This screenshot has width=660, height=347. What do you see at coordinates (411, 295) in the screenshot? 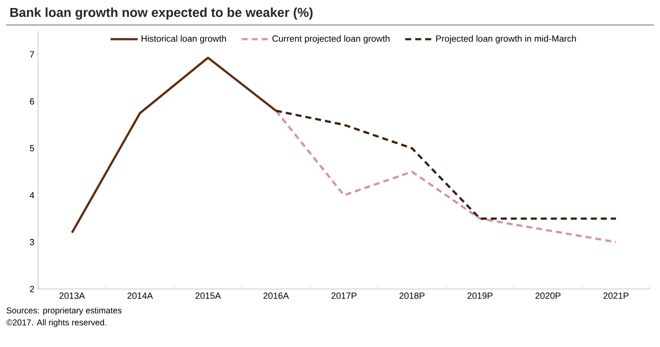
I see `x-tick-label: 2018P` at bounding box center [411, 295].